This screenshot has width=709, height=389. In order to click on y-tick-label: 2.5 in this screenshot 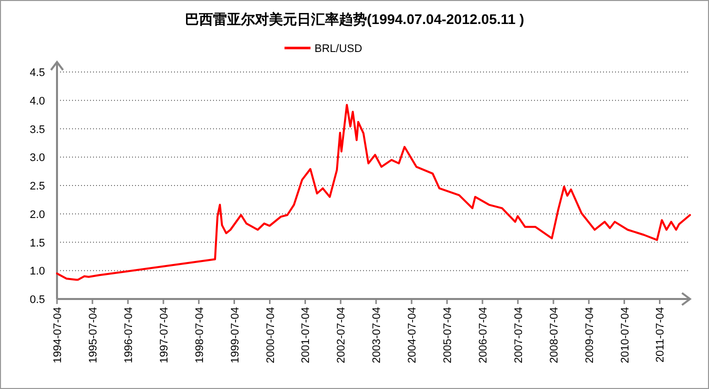, I will do `click(37, 186)`.